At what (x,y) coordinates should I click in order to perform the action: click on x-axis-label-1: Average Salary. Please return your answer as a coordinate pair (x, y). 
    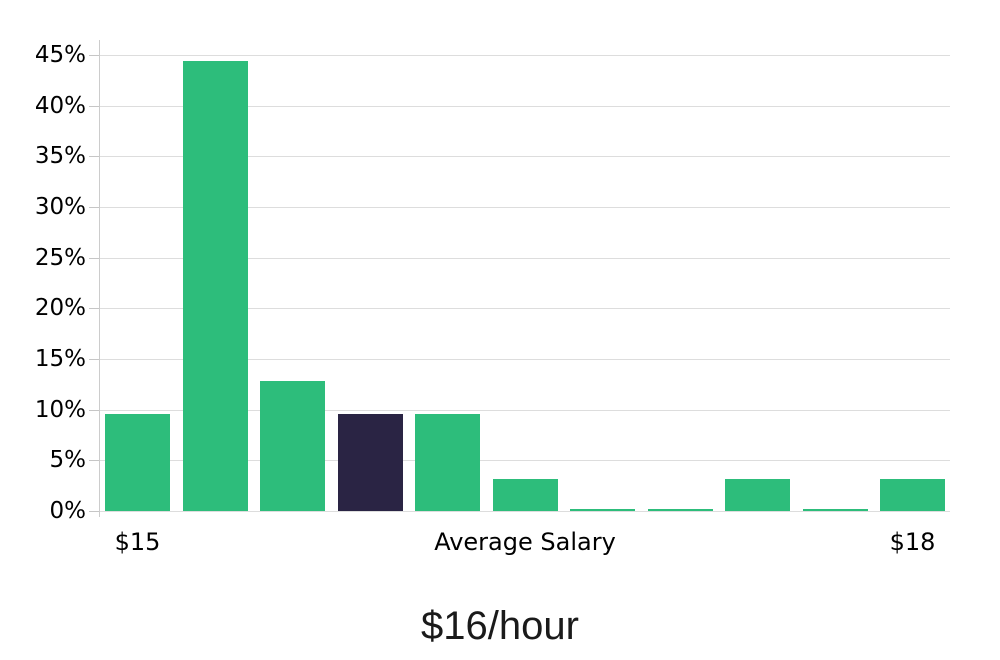
    Looking at the image, I should click on (525, 542).